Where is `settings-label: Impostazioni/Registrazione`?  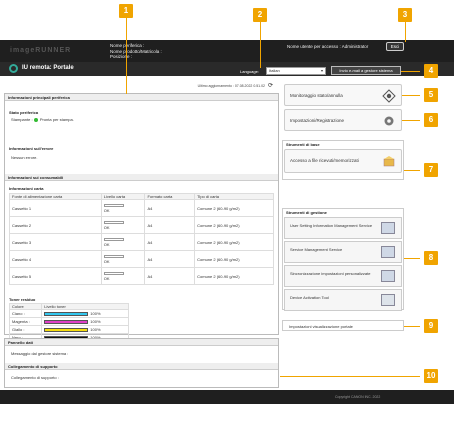
settings-label: Impostazioni/Registrazione is located at coordinates (317, 120).